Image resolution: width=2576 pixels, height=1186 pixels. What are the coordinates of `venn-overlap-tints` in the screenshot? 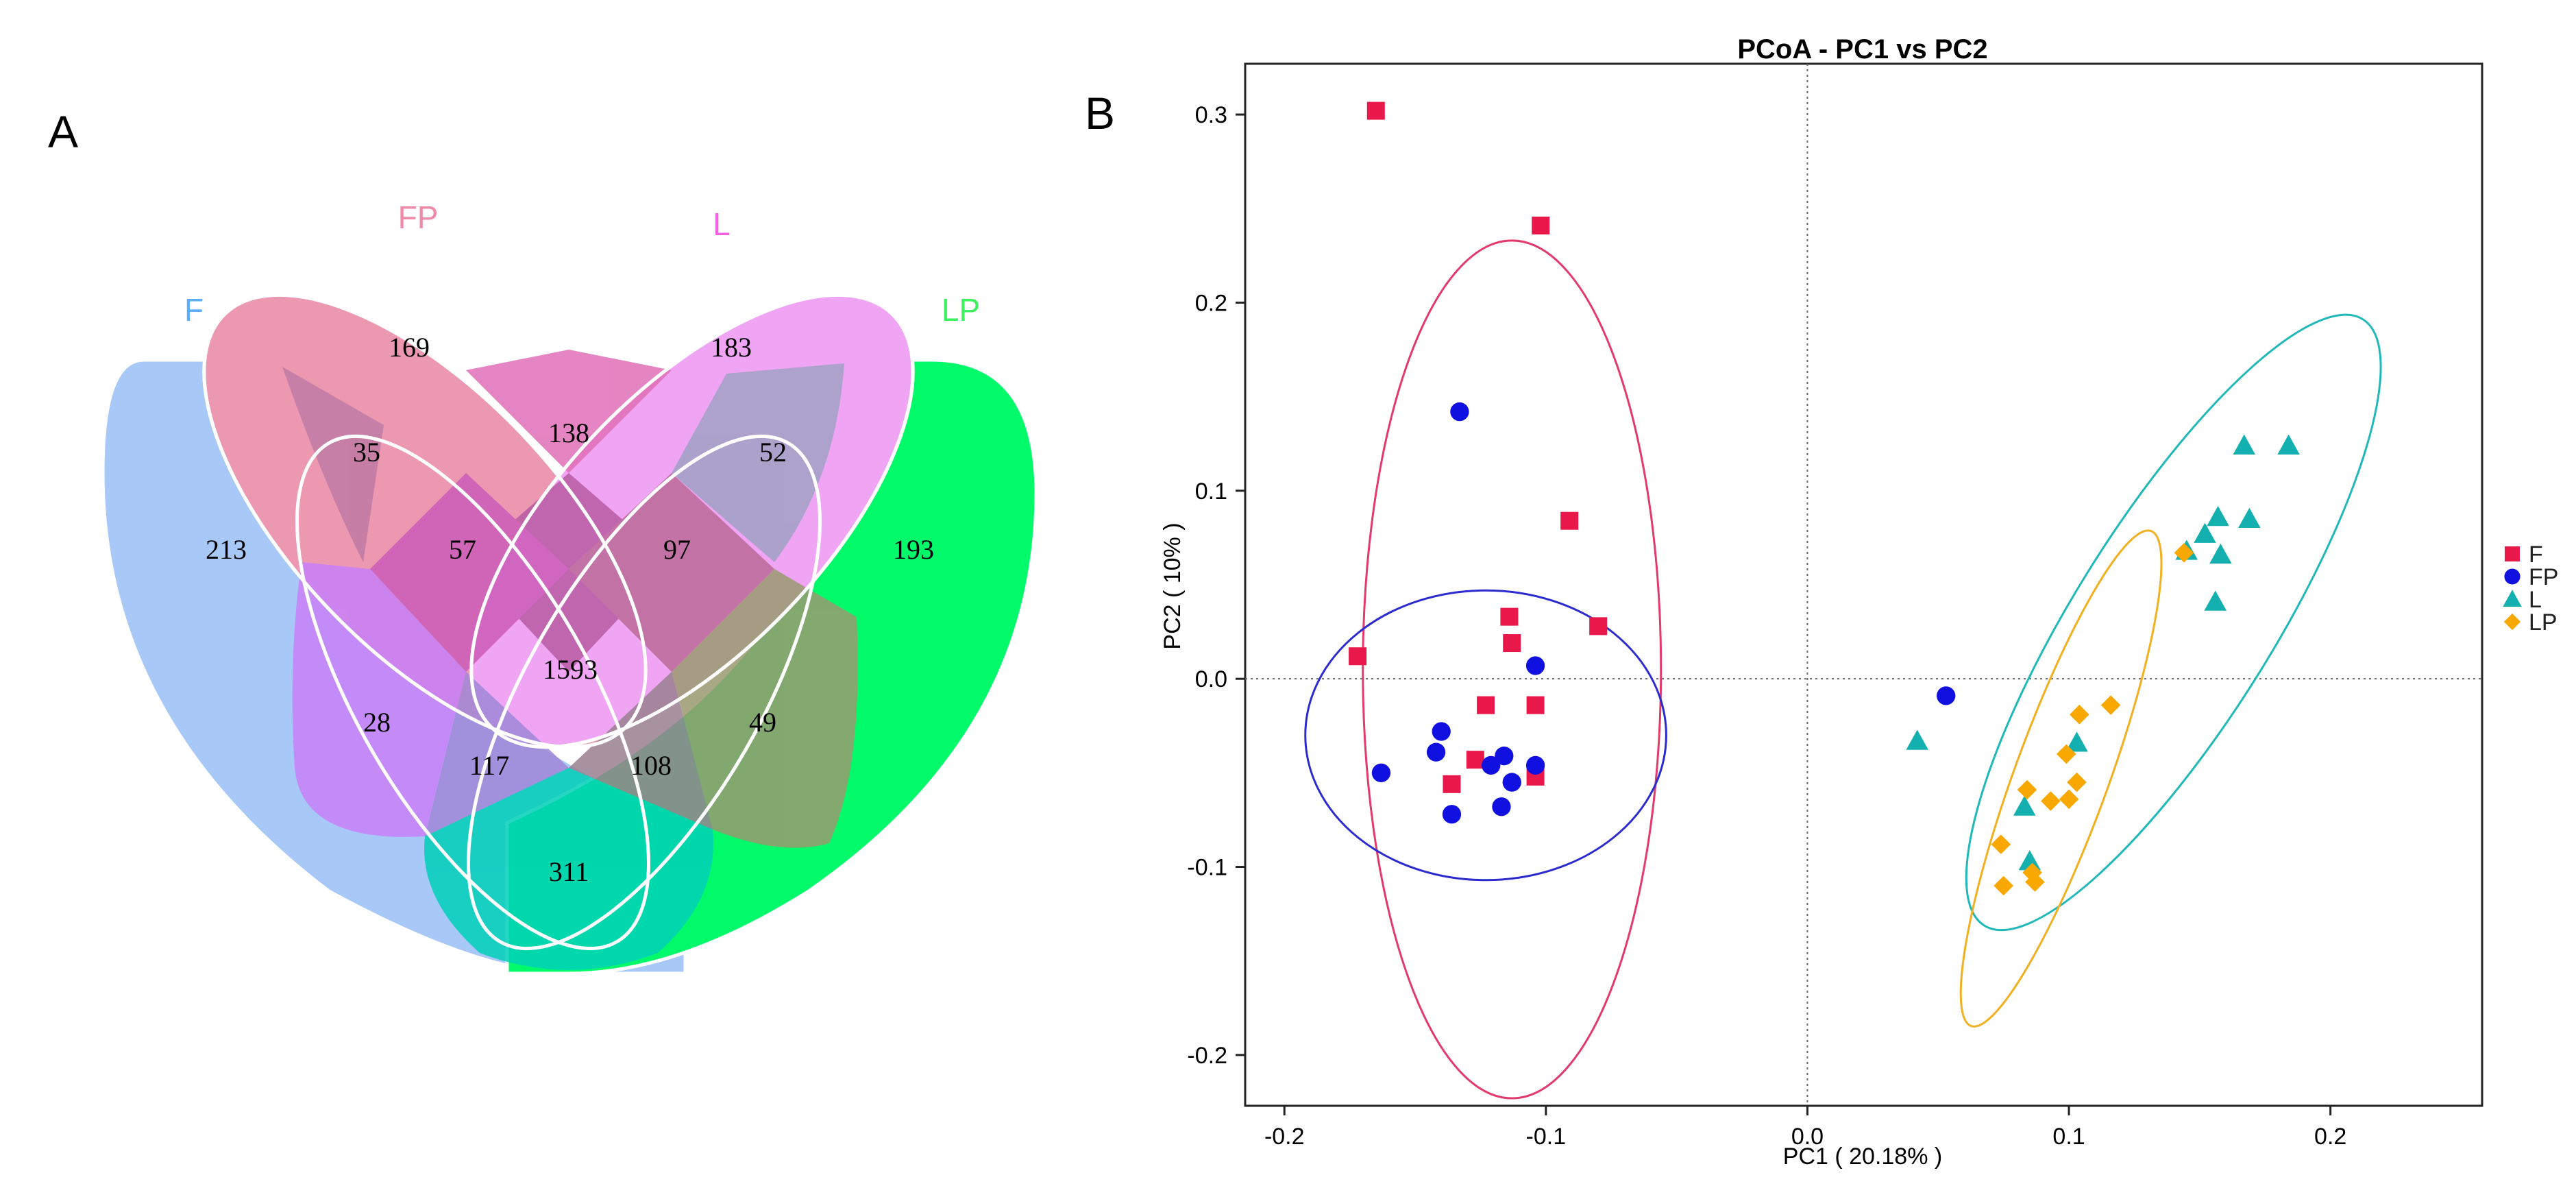 It's located at (570, 660).